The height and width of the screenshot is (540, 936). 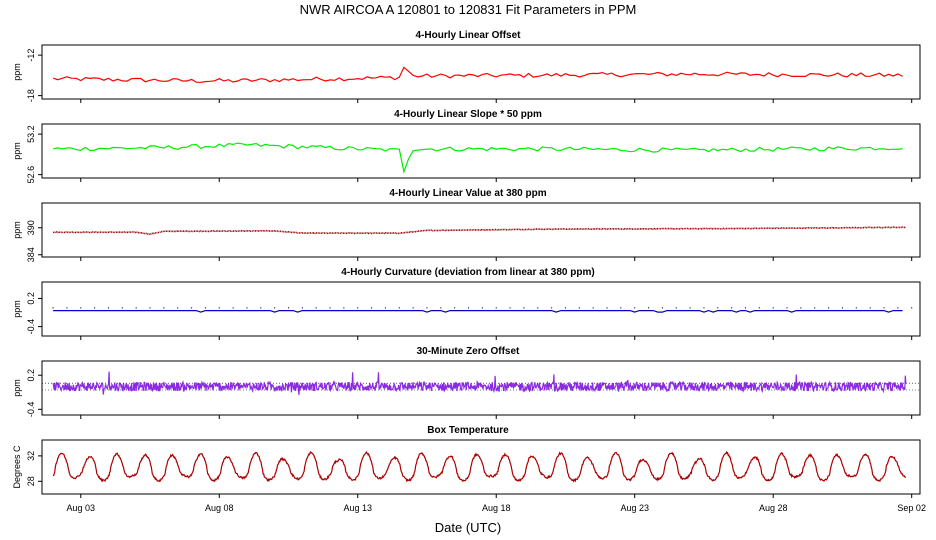 What do you see at coordinates (467, 193) in the screenshot?
I see `panel-title: 4-Hourly Linear Value at 380 ppm` at bounding box center [467, 193].